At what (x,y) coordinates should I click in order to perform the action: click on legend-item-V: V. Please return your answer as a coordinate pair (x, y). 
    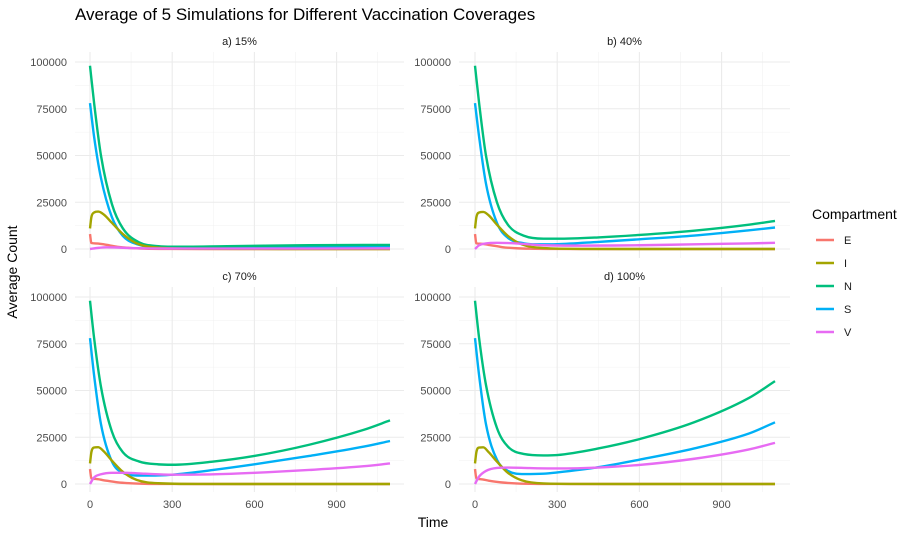
    Looking at the image, I should click on (834, 333).